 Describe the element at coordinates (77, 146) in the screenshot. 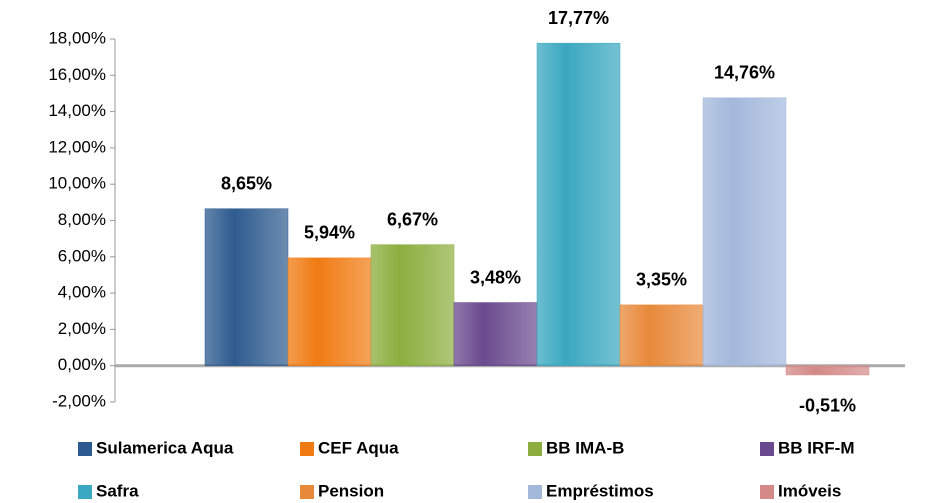

I see `y-tick-label: 12,00%` at that location.